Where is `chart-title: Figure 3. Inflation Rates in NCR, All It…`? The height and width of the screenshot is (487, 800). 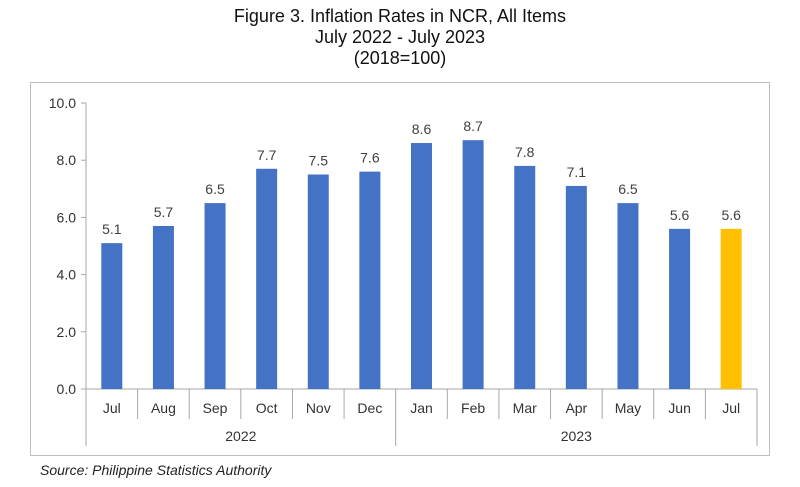
chart-title: Figure 3. Inflation Rates in NCR, All It… is located at coordinates (400, 16).